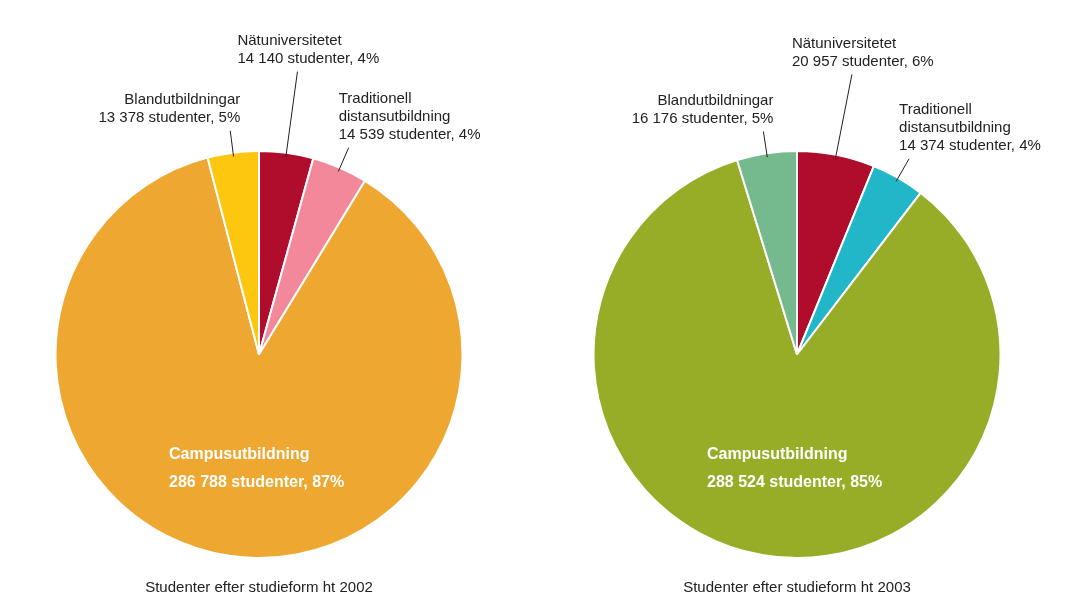 This screenshot has width=1077, height=609. I want to click on data-label: 16 176 studenter, 5%, so click(702, 118).